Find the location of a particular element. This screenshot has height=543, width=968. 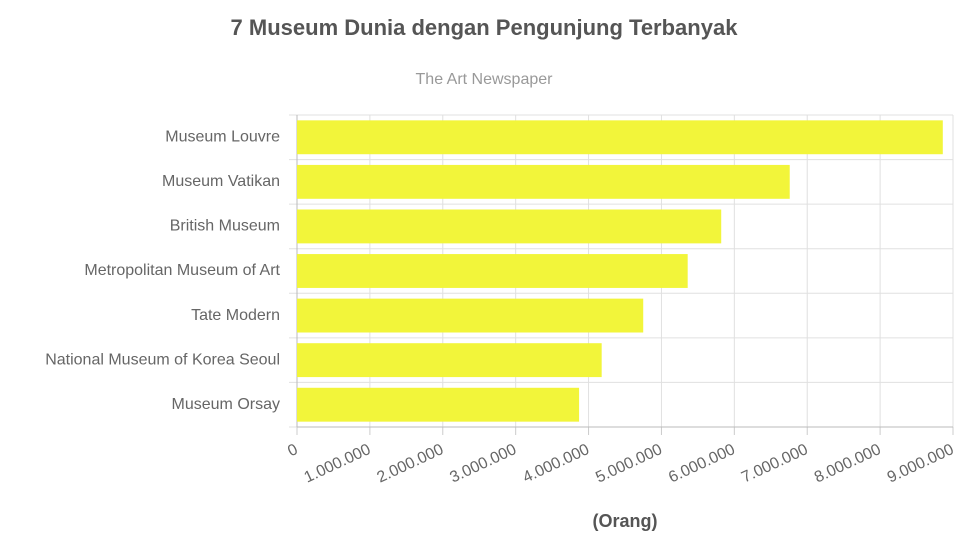

y-tick-label: Museum Vatikan is located at coordinates (221, 181).